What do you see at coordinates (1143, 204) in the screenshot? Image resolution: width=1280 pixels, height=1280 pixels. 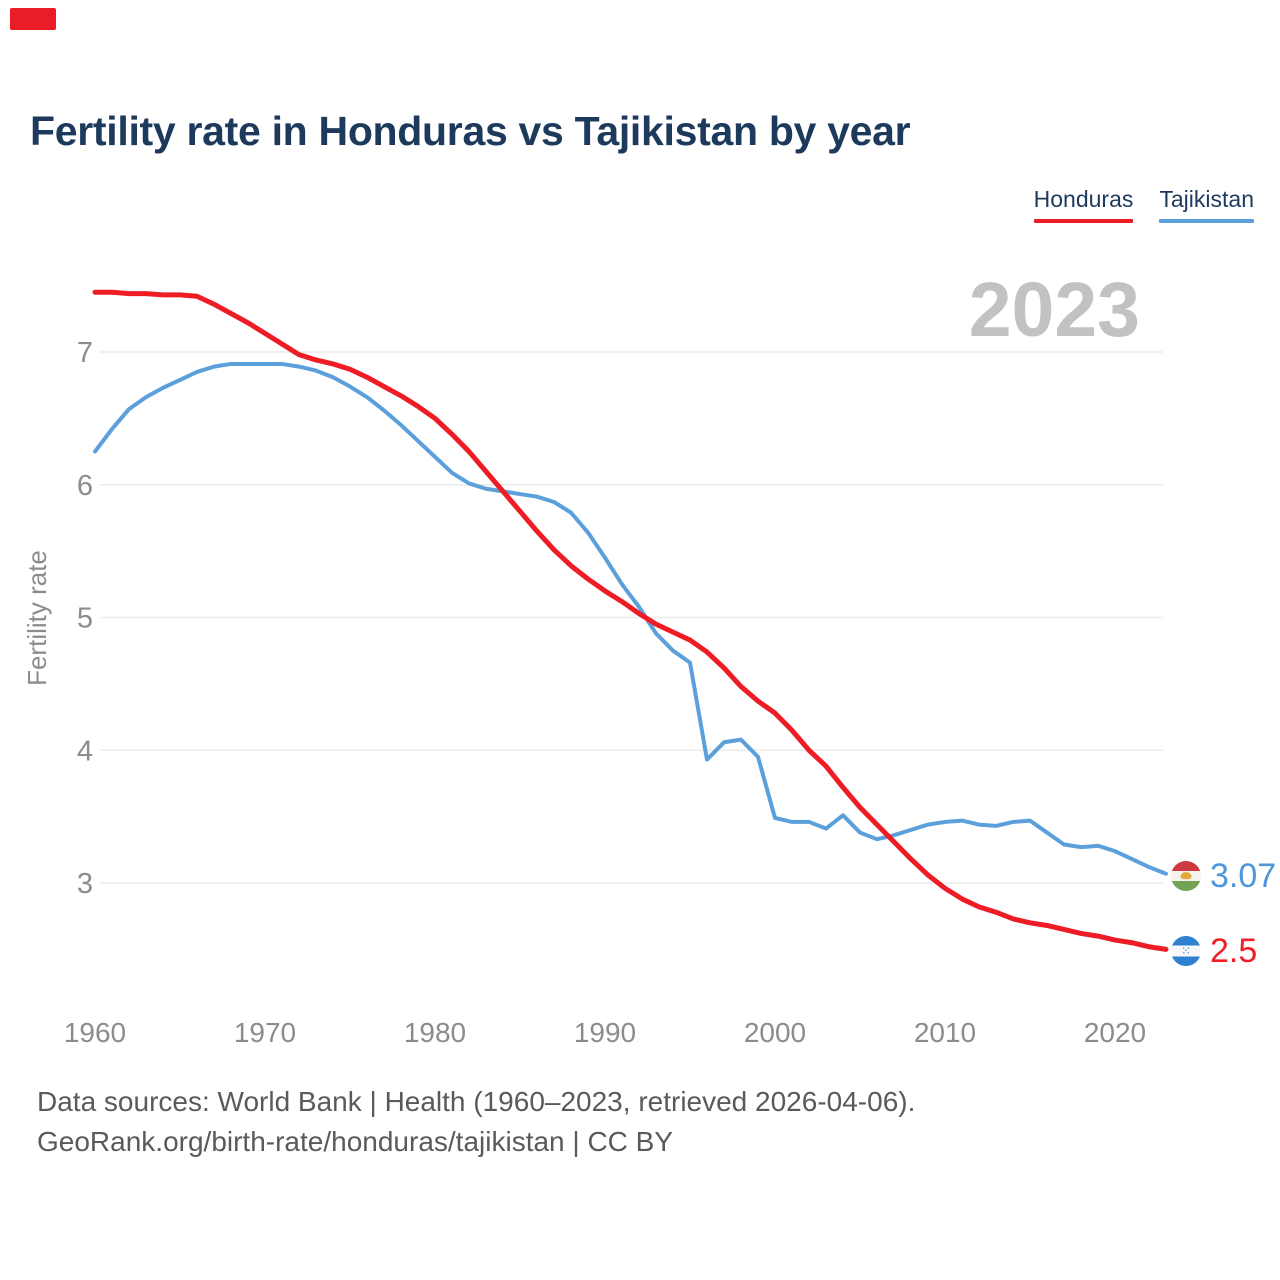 I see `legend: Honduras Tajikistan` at bounding box center [1143, 204].